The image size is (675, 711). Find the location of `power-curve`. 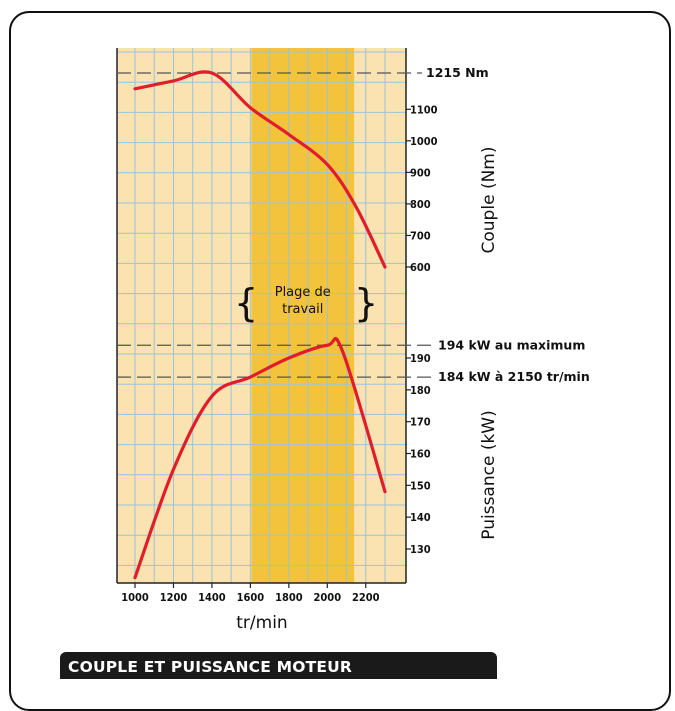

power-curve is located at coordinates (260, 458).